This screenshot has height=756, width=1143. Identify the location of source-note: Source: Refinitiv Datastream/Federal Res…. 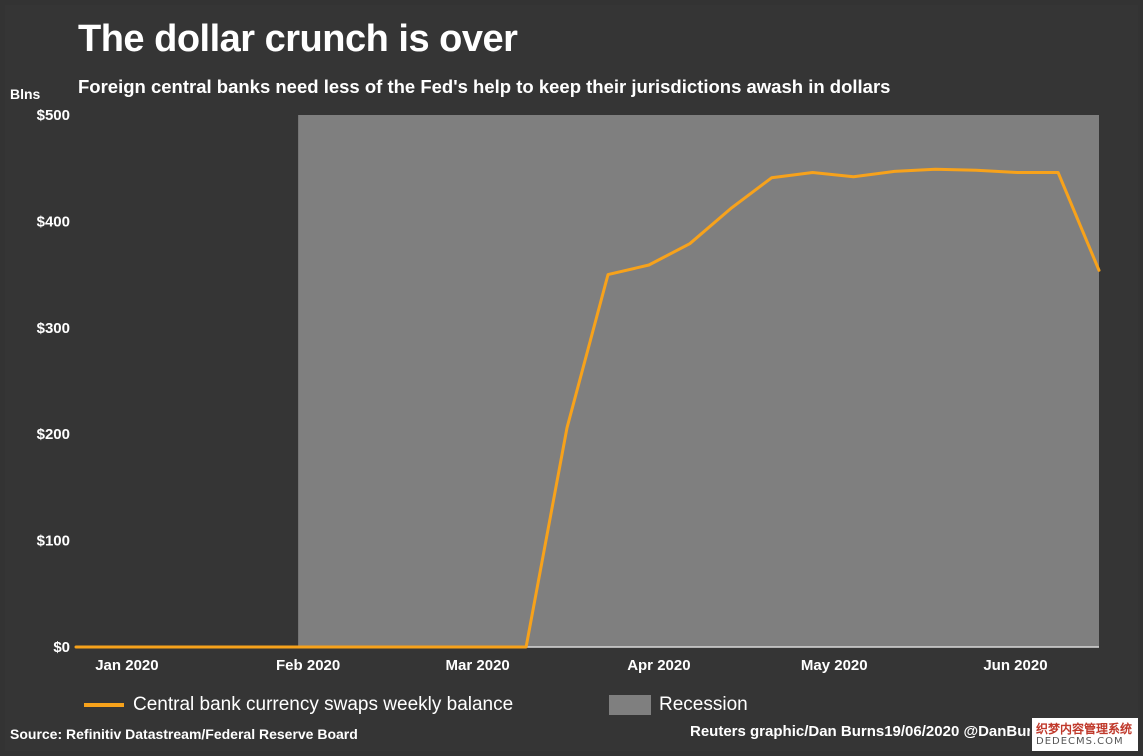
(184, 734).